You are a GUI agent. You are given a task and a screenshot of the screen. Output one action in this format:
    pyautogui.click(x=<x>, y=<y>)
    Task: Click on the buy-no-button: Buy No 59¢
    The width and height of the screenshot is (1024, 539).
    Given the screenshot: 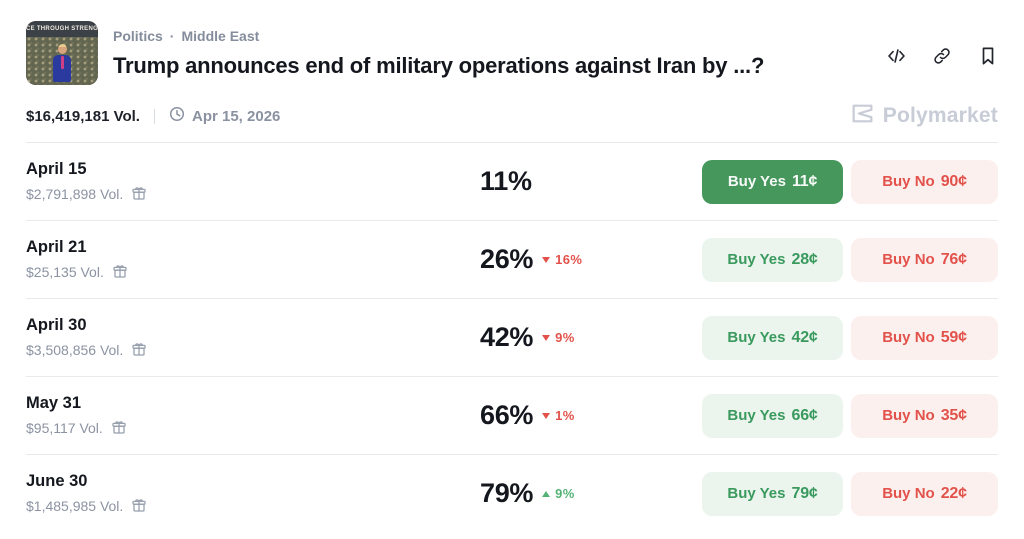 What is the action you would take?
    pyautogui.click(x=924, y=337)
    